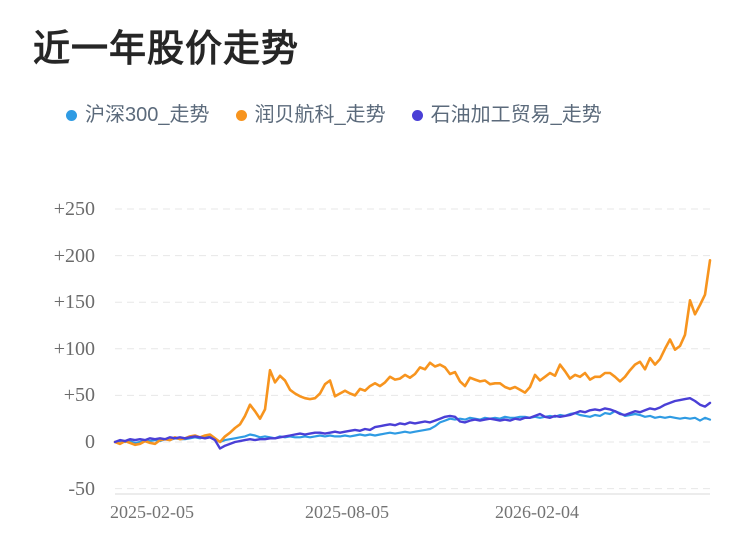 This screenshot has width=750, height=558. Describe the element at coordinates (147, 115) in the screenshot. I see `legend-item-label: 沪深300_走势` at that location.